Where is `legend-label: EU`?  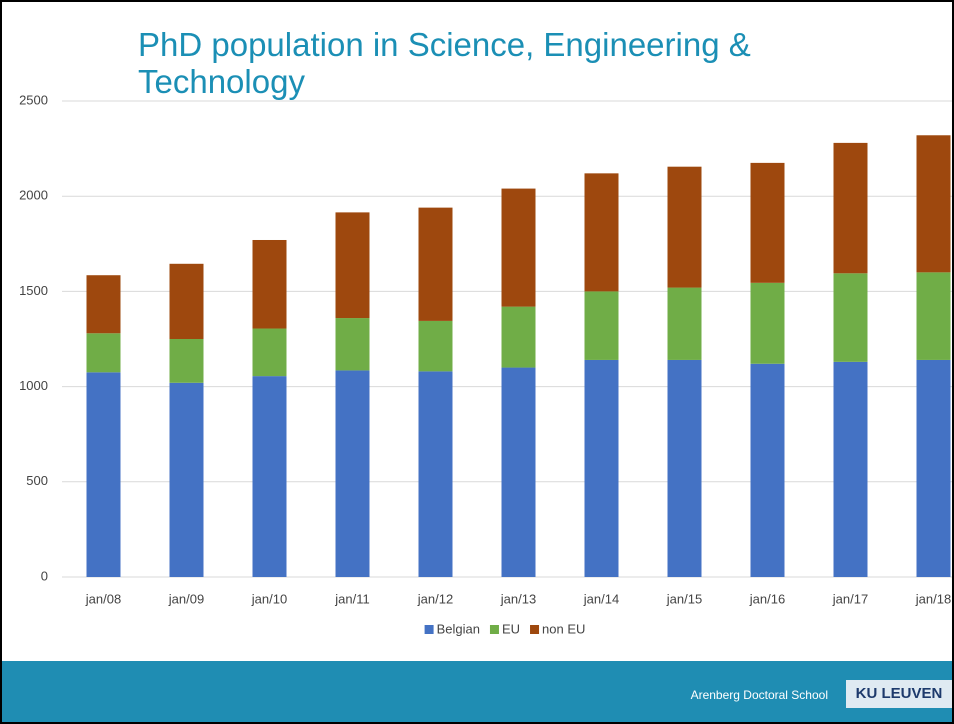
legend-label: EU is located at coordinates (511, 628).